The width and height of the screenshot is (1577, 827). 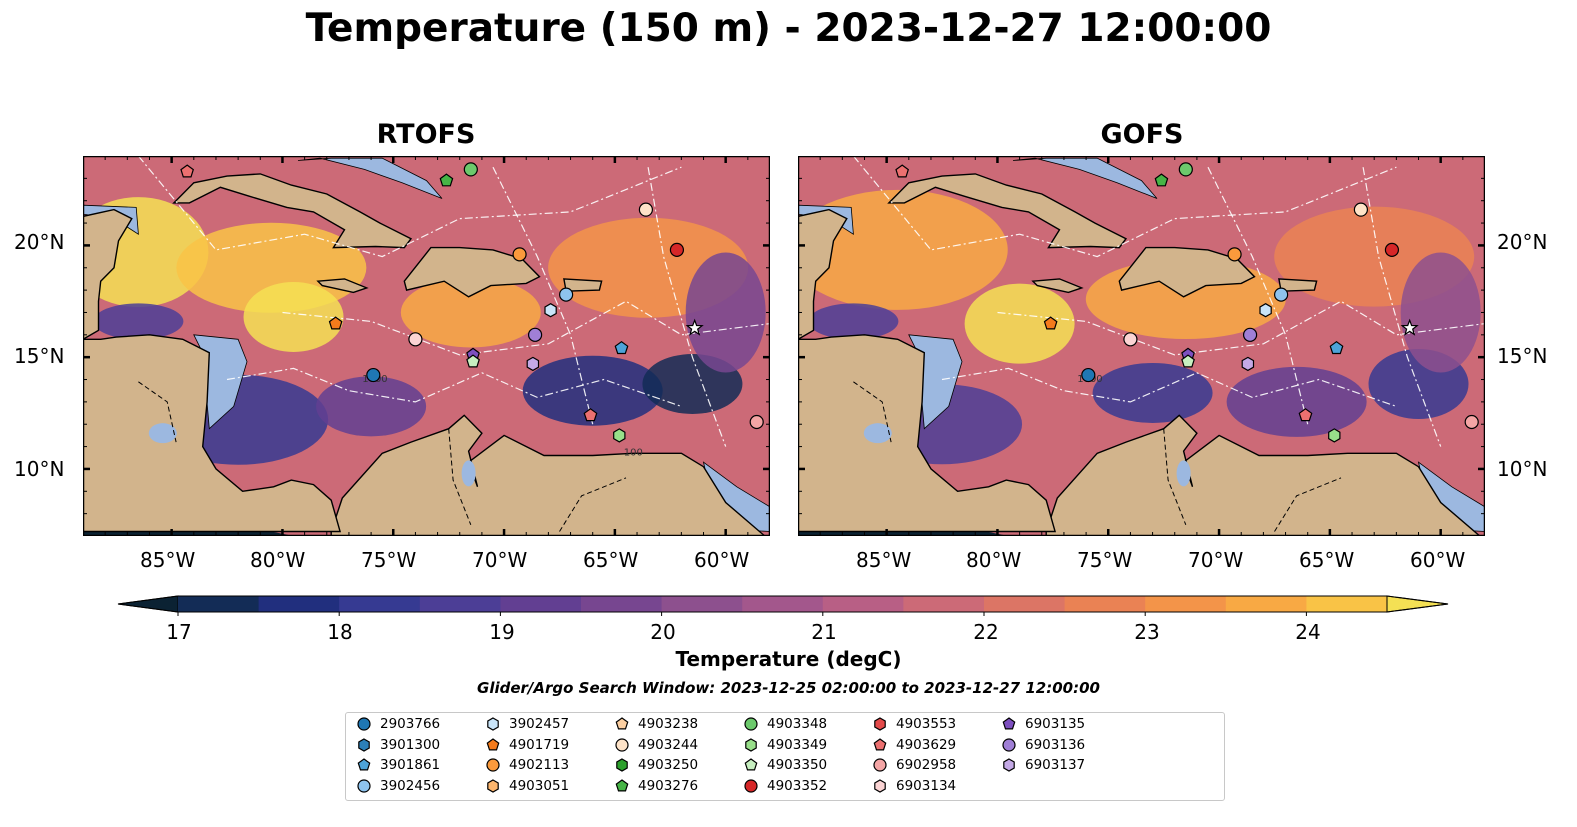 I want to click on panel-title-rtofs: RTOFS, so click(x=426, y=134).